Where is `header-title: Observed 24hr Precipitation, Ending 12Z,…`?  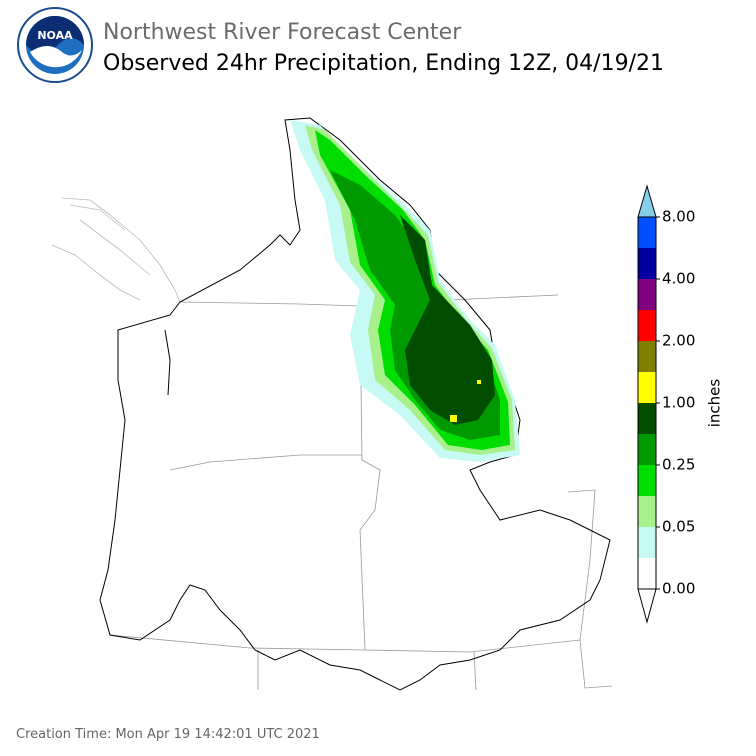
header-title: Observed 24hr Precipitation, Ending 12Z,… is located at coordinates (383, 63).